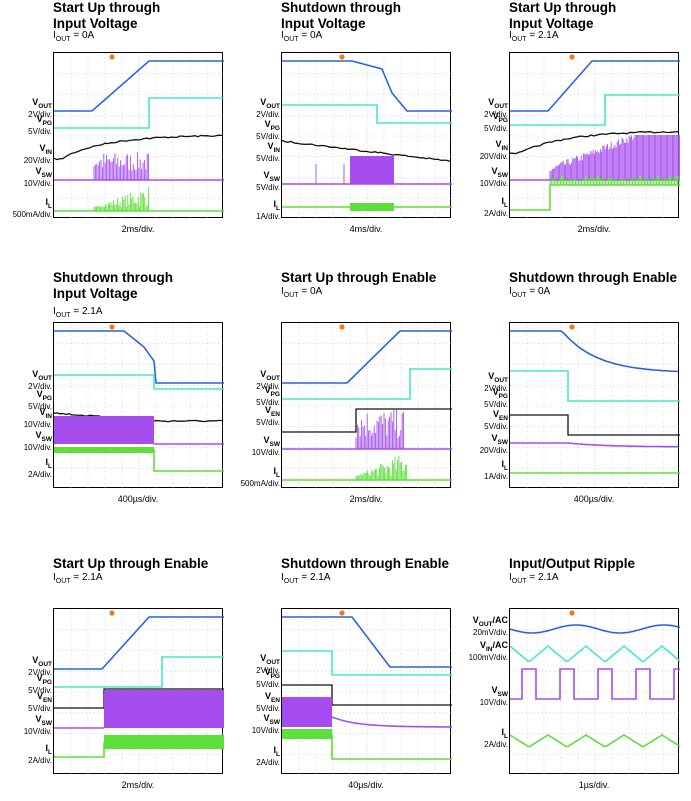  I want to click on trace-vsw-spikes, so click(330, 174).